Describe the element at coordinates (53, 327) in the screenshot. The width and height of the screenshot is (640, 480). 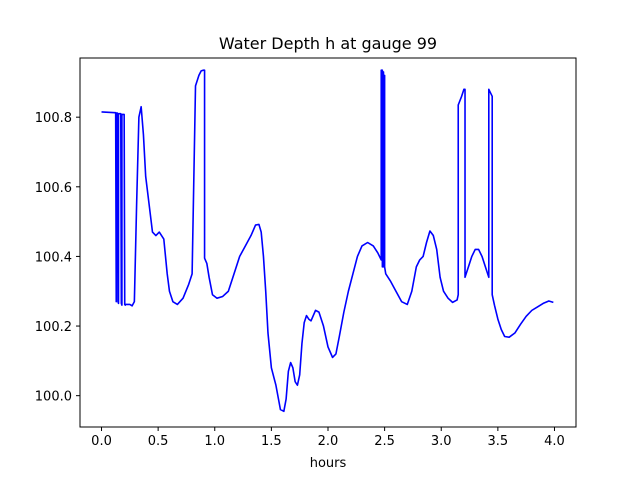
I see `y-tick-label: 100.2` at that location.